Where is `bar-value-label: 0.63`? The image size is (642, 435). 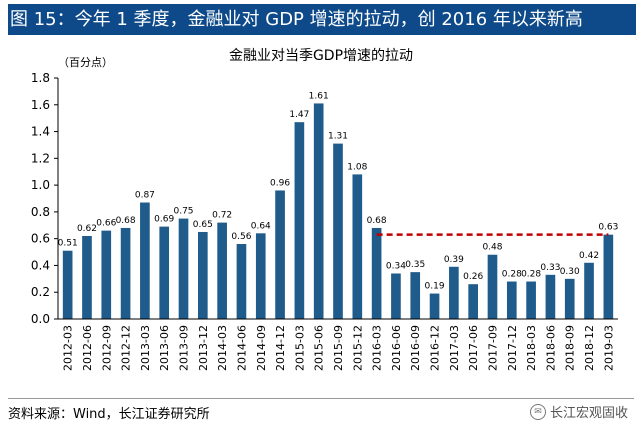
bar-value-label: 0.63 is located at coordinates (608, 228).